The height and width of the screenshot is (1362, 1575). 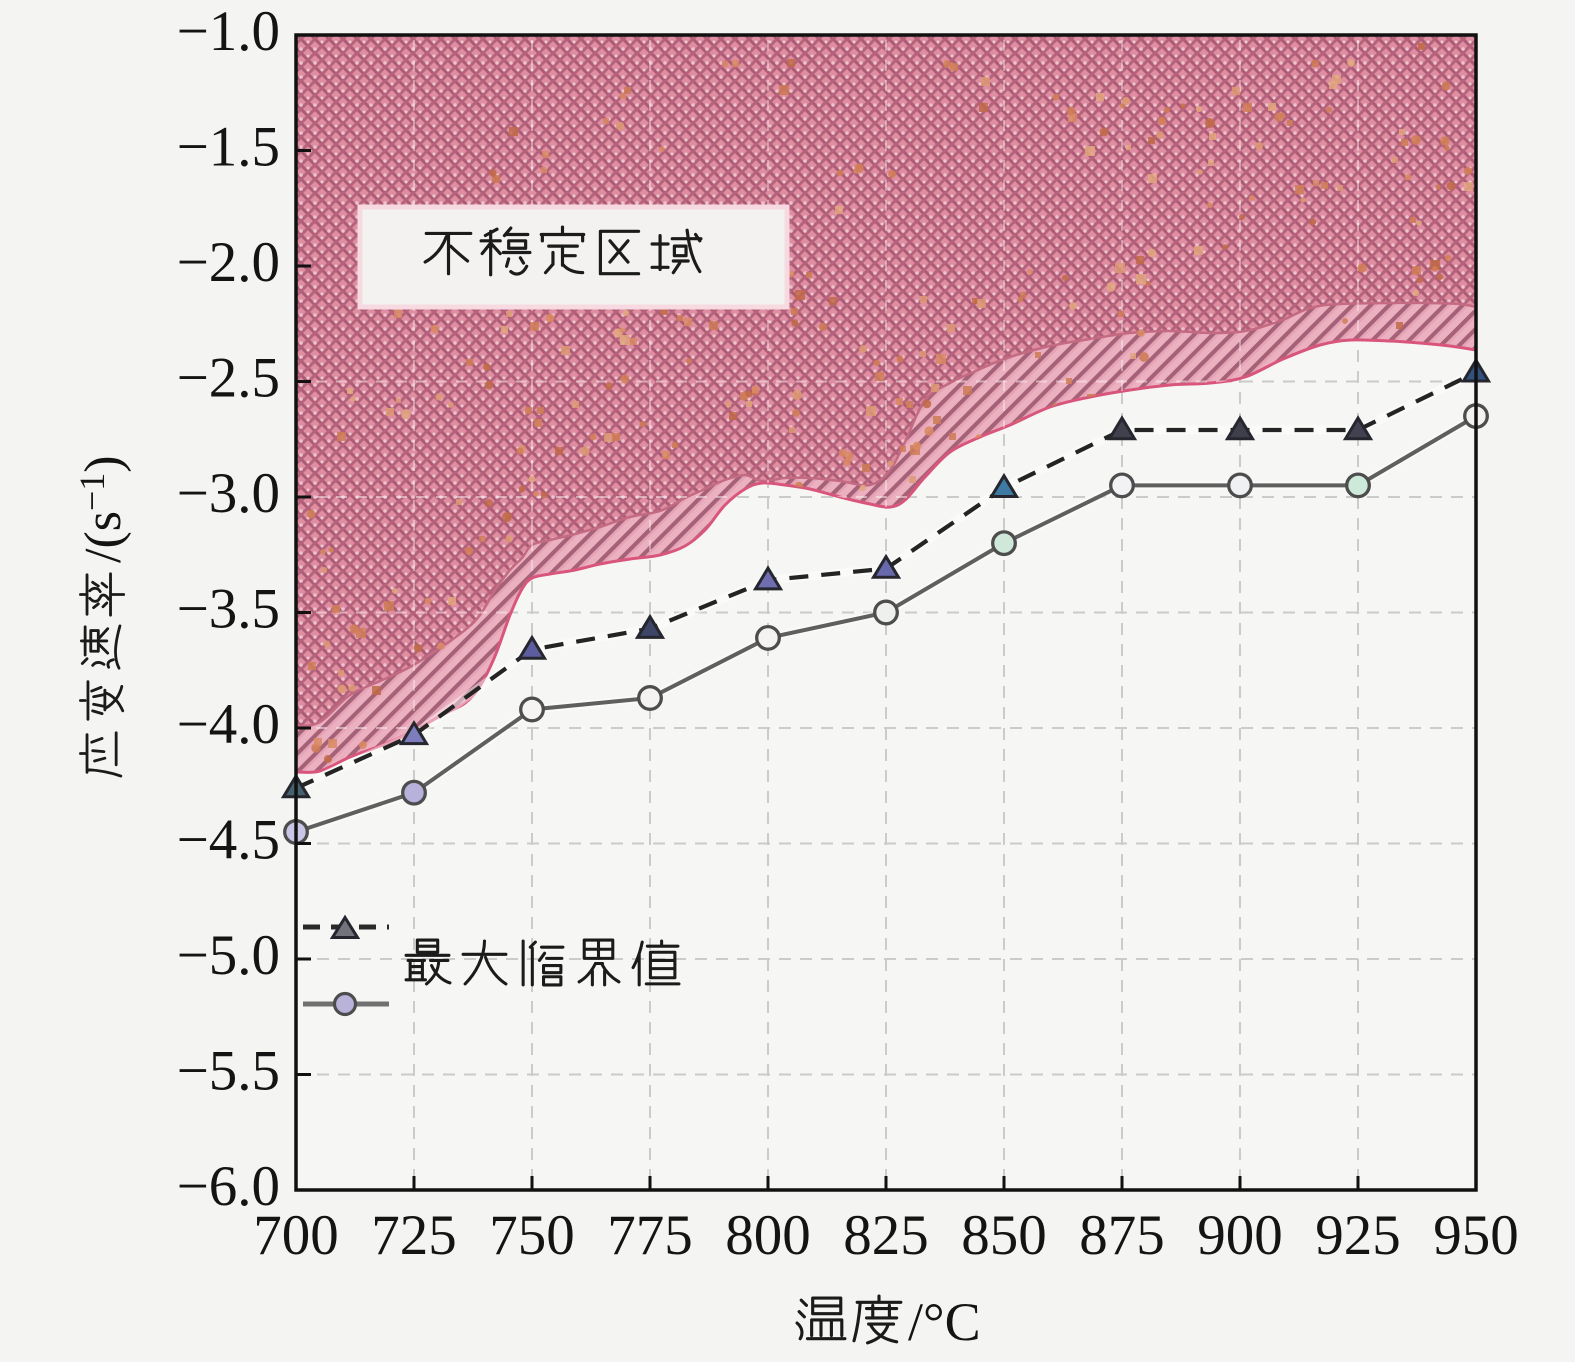 What do you see at coordinates (228, 378) in the screenshot?
I see `svg-text: −2.5` at bounding box center [228, 378].